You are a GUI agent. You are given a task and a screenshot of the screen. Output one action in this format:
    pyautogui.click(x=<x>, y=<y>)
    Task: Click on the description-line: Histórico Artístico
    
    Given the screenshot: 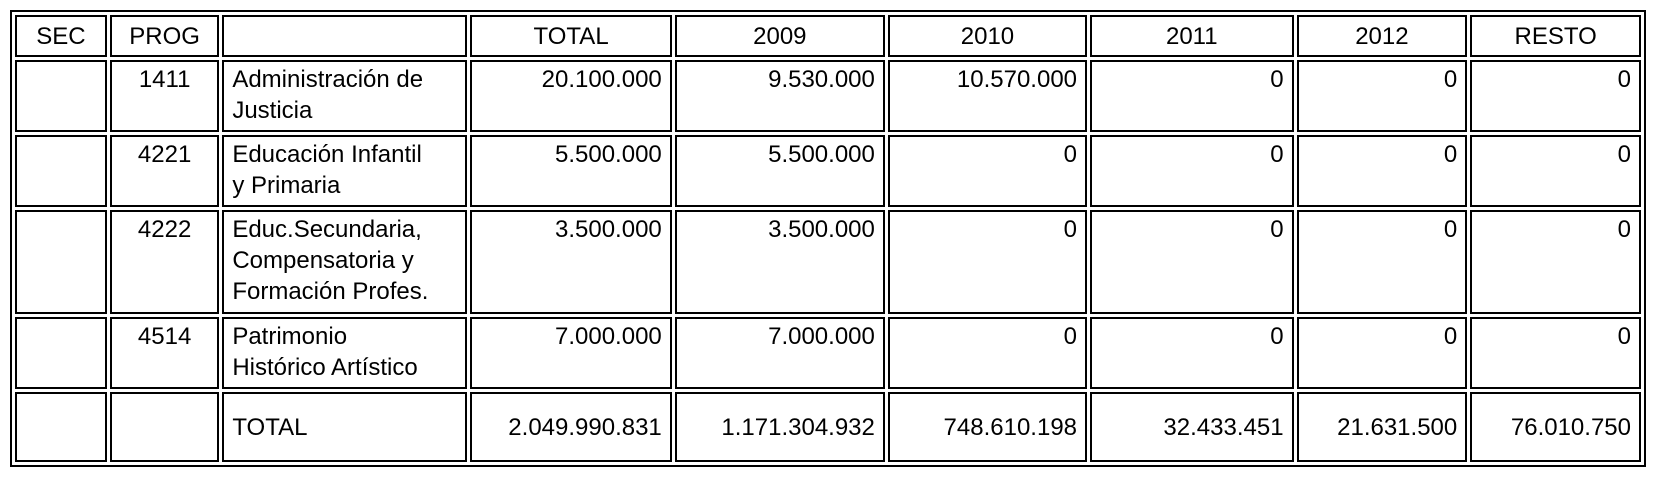 What is the action you would take?
    pyautogui.click(x=325, y=367)
    